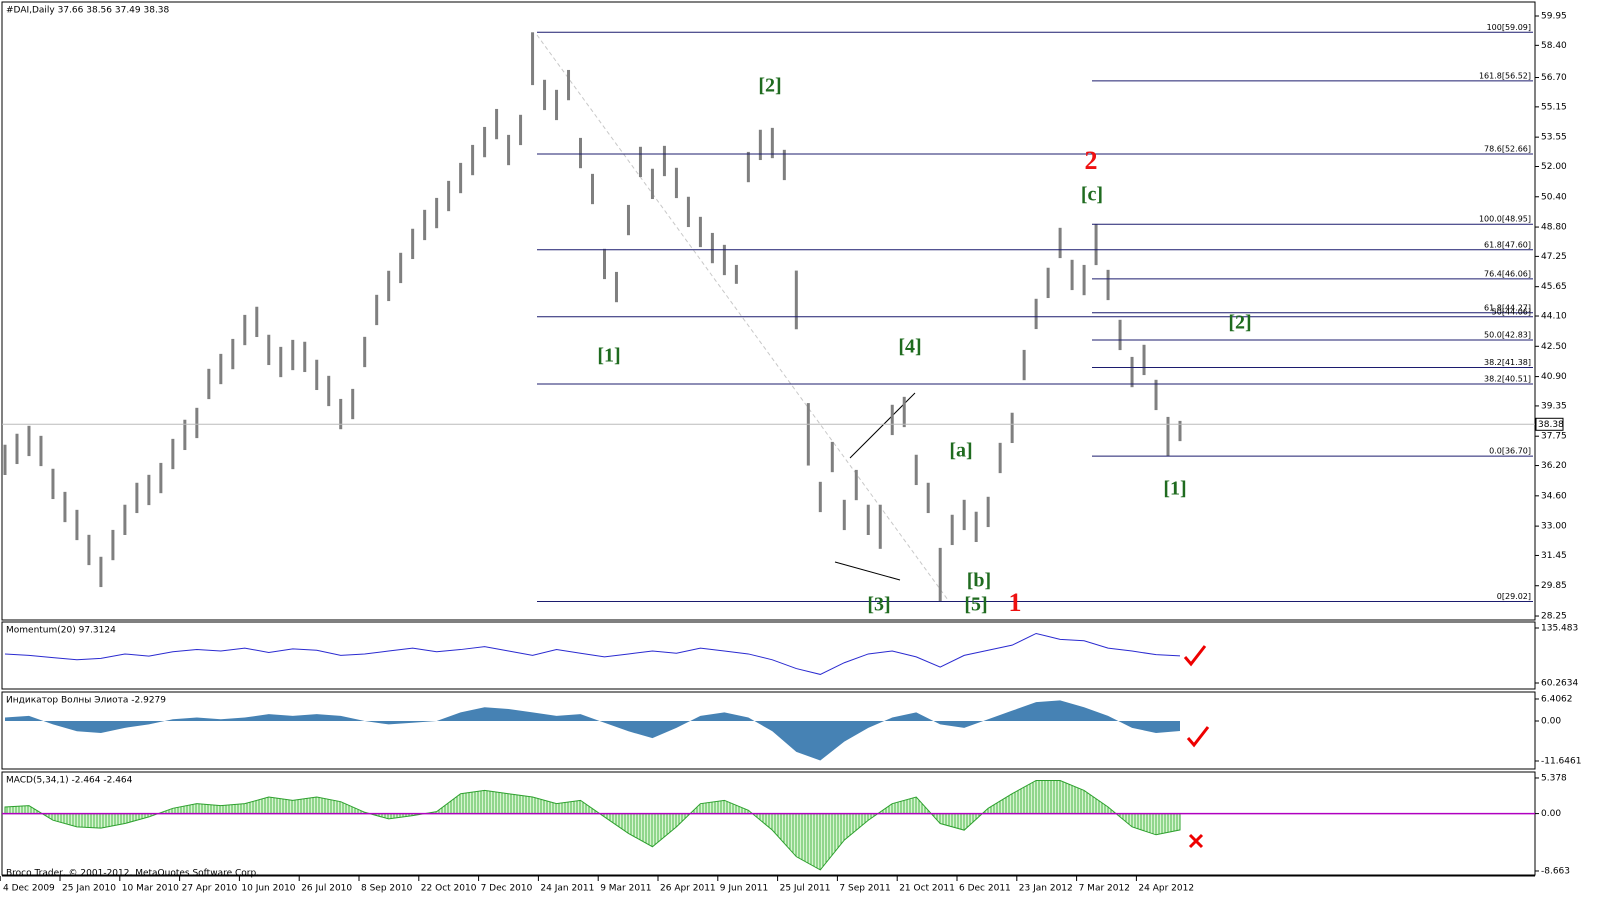 This screenshot has height=914, width=1600. I want to click on y-tick-label: 52.00, so click(1554, 167).